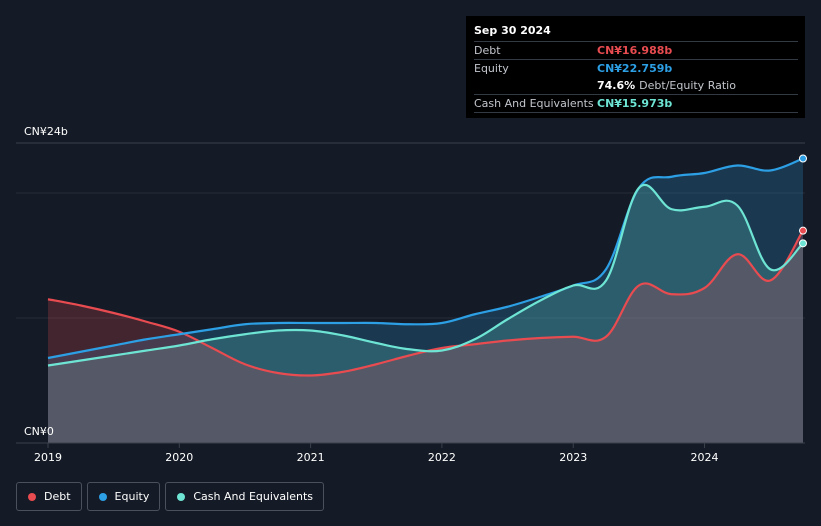 The width and height of the screenshot is (821, 526). I want to click on tooltip-equity-label: Equity, so click(491, 68).